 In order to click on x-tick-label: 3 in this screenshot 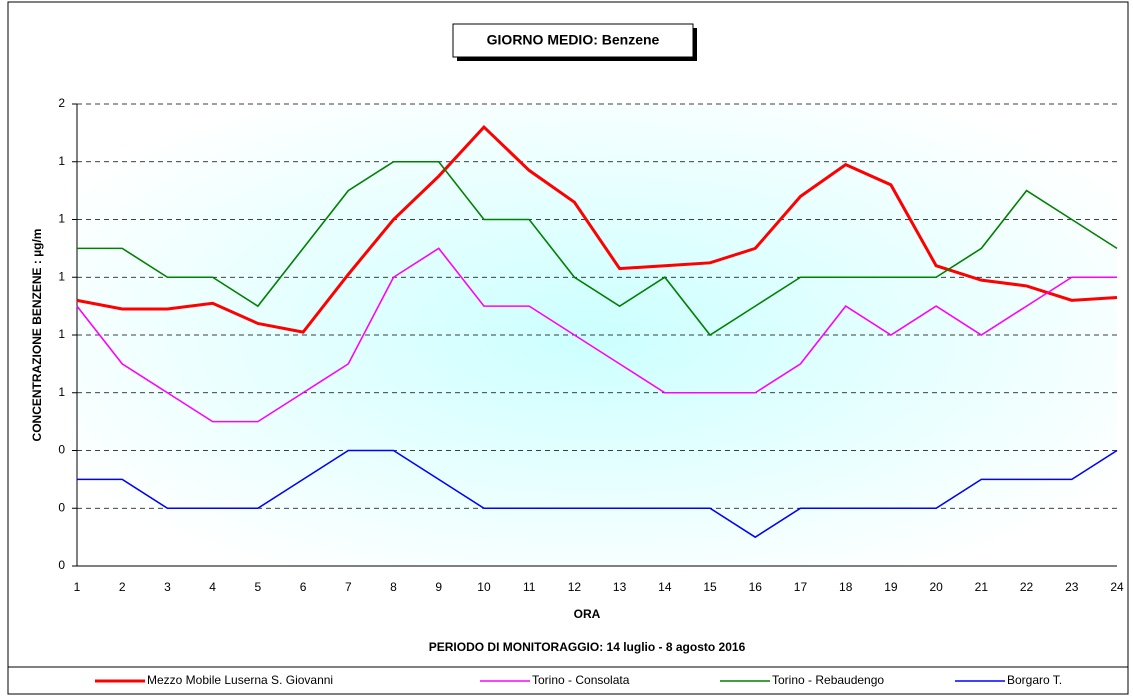, I will do `click(167, 587)`.